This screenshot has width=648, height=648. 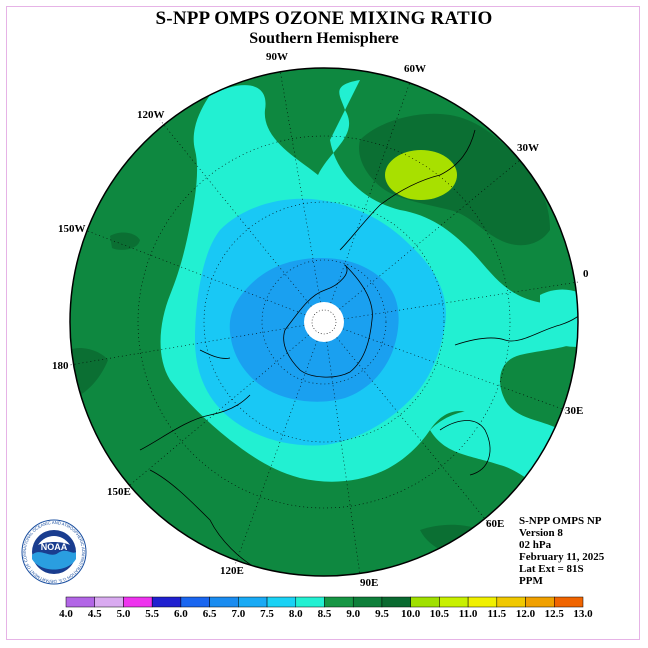 What do you see at coordinates (495, 524) in the screenshot?
I see `lon-label-60e: 60E` at bounding box center [495, 524].